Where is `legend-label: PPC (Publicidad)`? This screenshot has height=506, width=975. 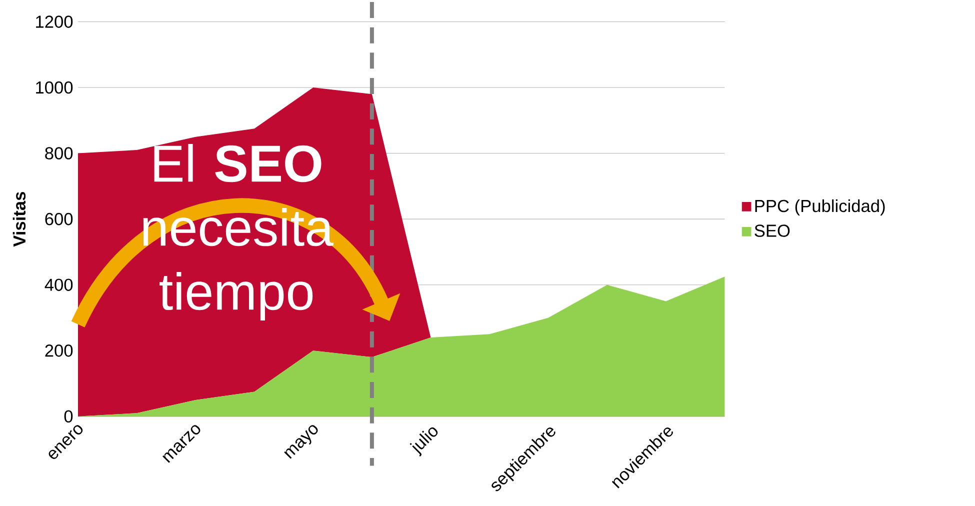 legend-label: PPC (Publicidad) is located at coordinates (820, 208).